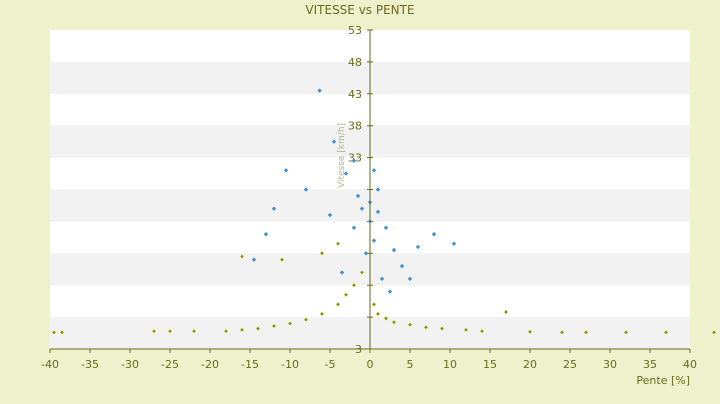 Image resolution: width=720 pixels, height=404 pixels. I want to click on y-tick-label: 53, so click(355, 30).